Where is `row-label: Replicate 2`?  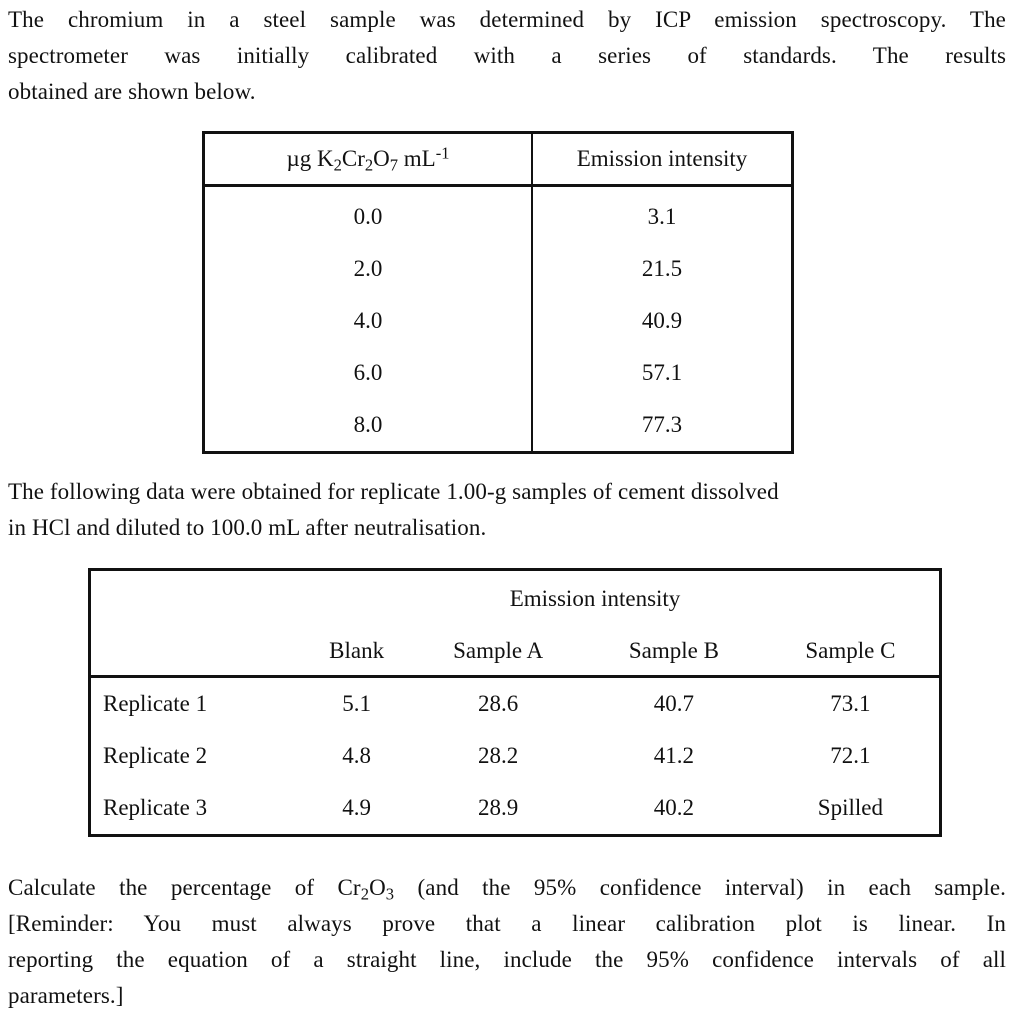
row-label: Replicate 2 is located at coordinates (155, 755).